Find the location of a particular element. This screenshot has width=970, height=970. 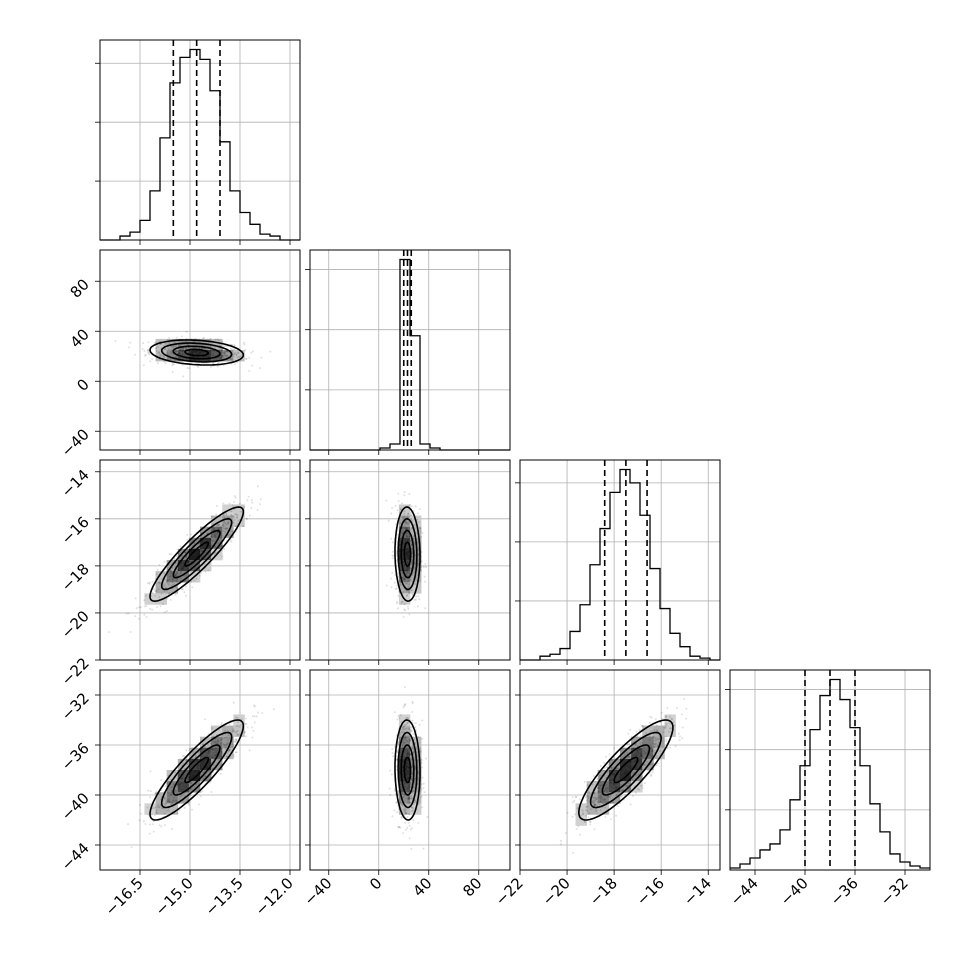

contour-level is located at coordinates (197, 554).